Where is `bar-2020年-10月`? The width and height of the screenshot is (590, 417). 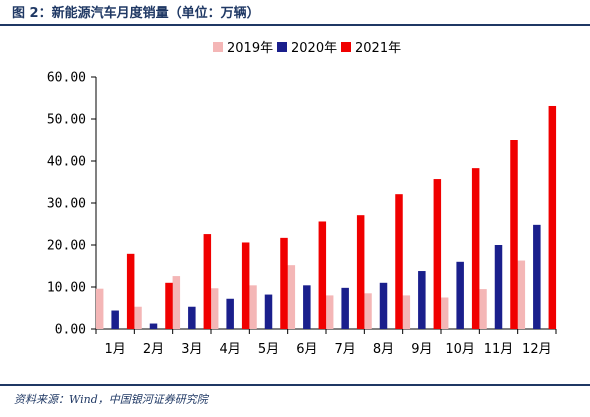 bar-2020年-10月 is located at coordinates (460, 295).